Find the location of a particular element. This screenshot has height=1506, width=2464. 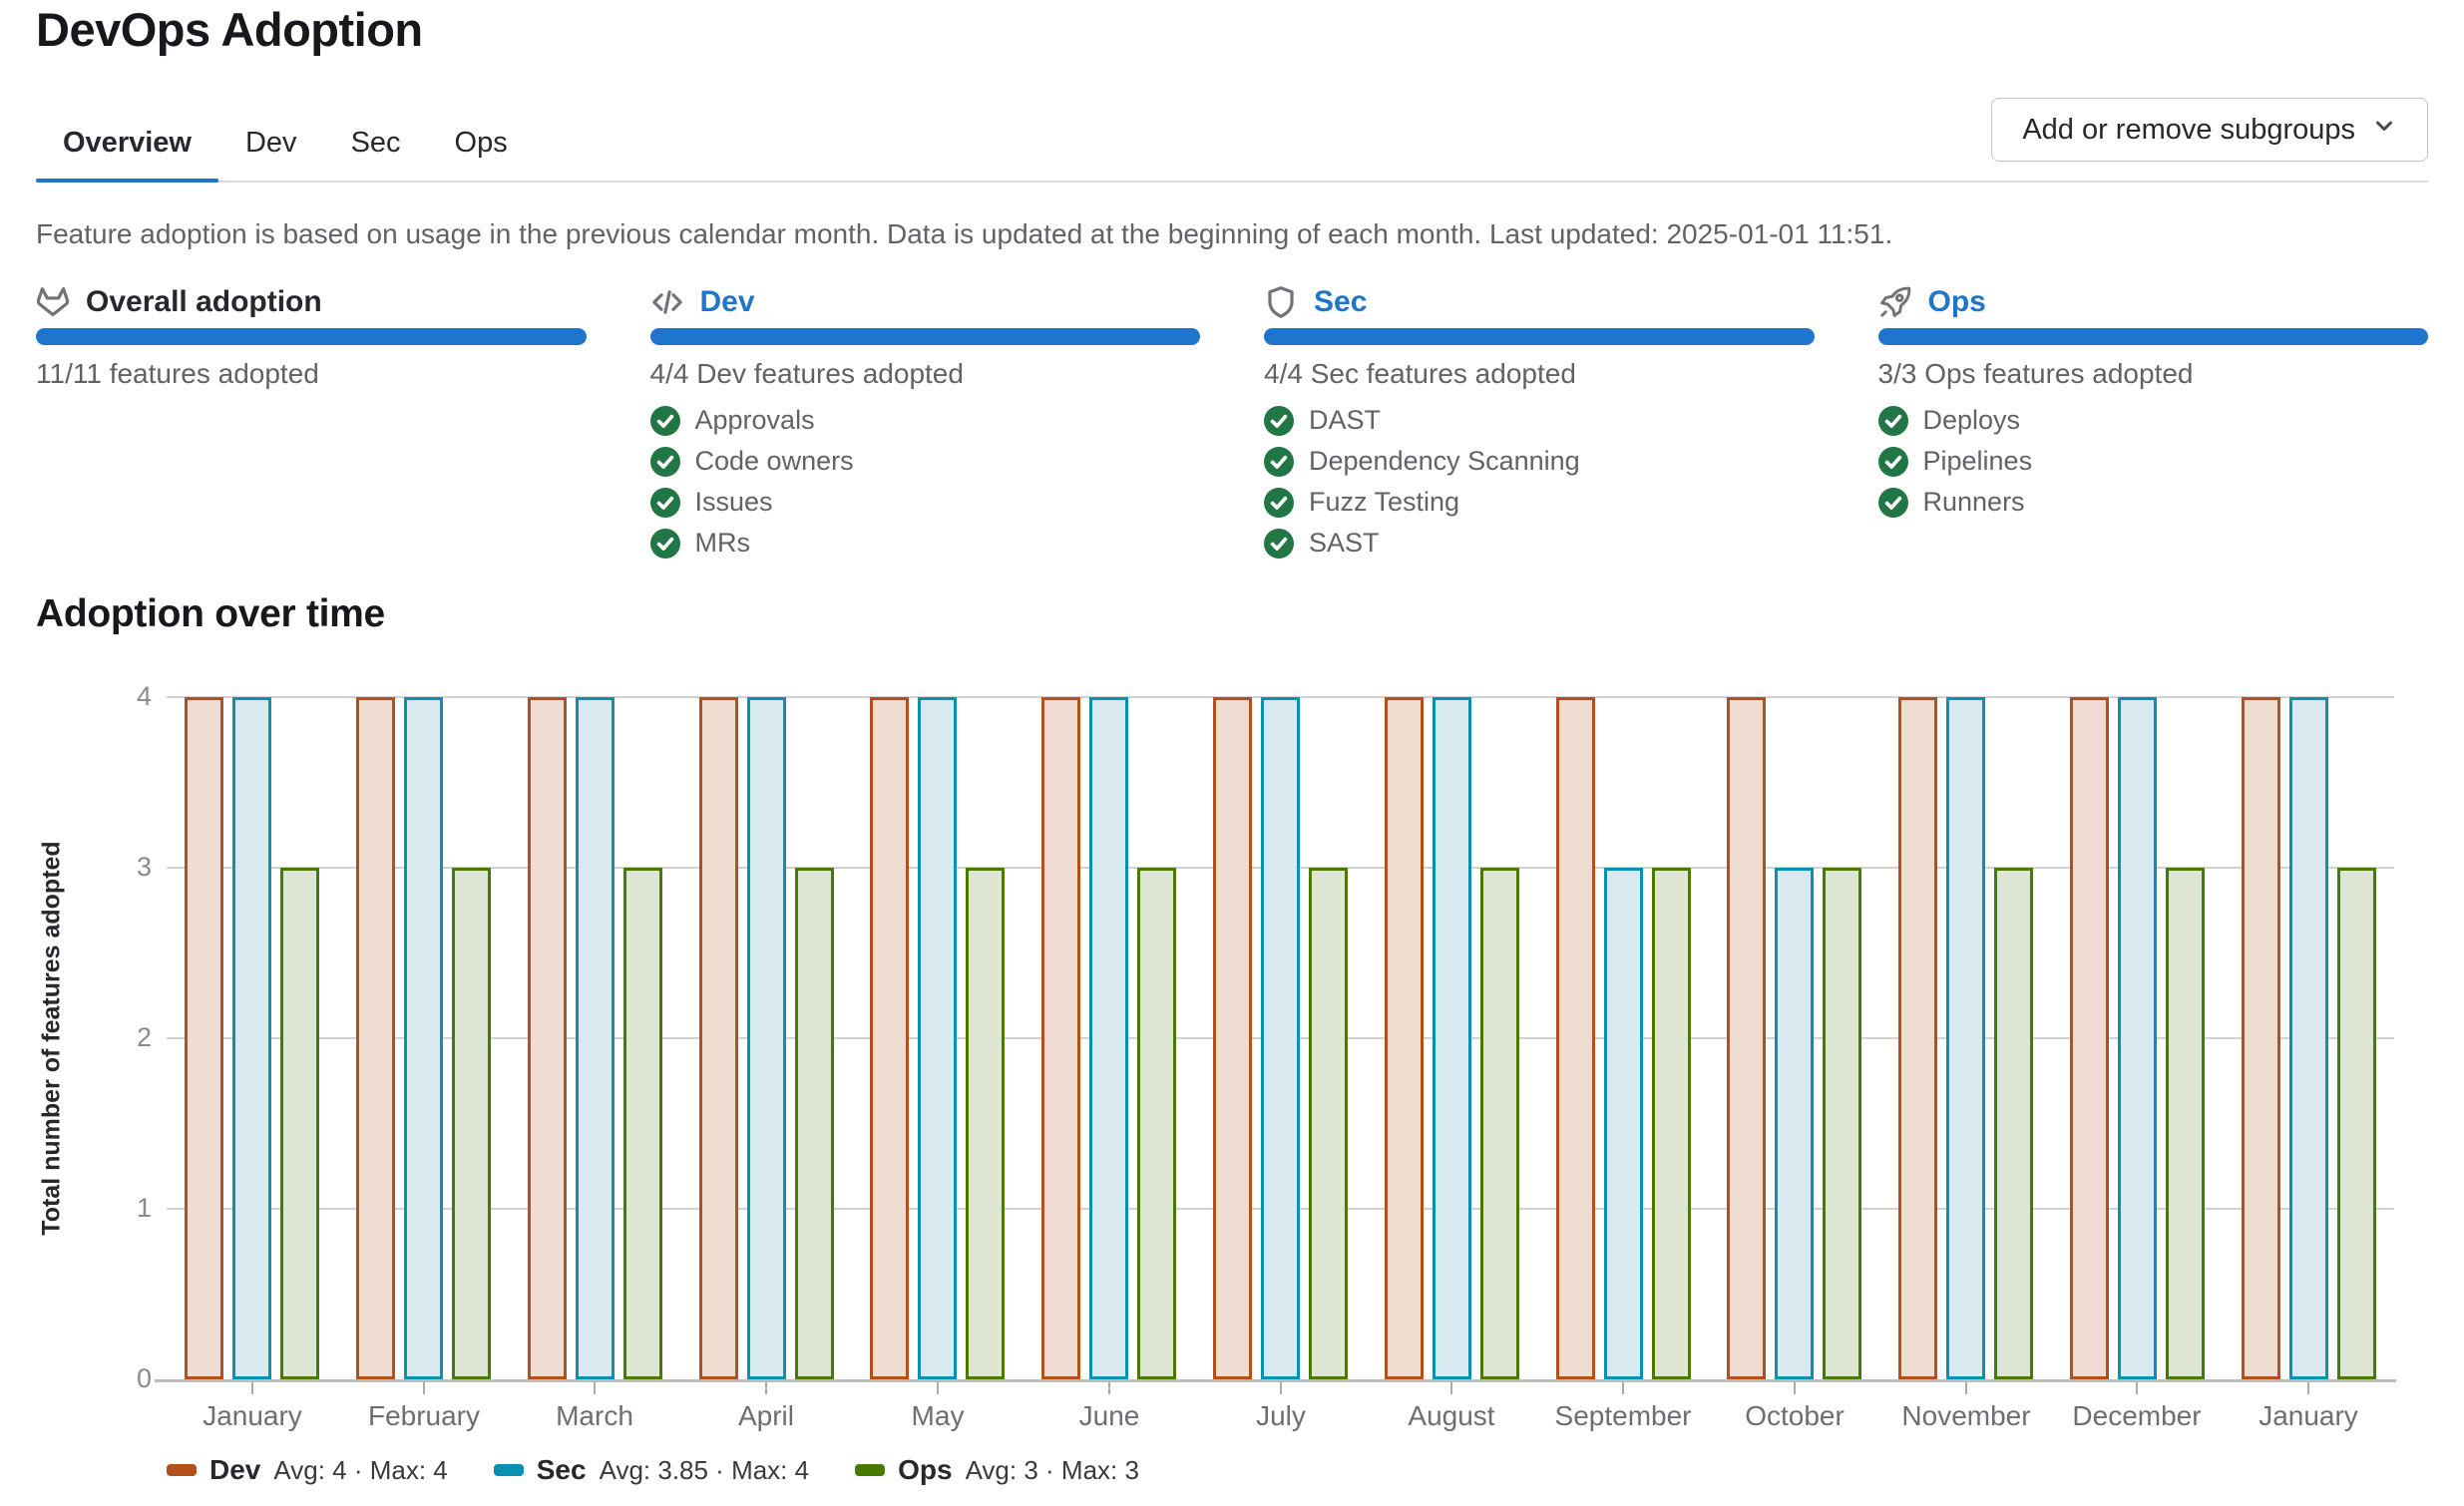

feature-label: DAST is located at coordinates (1345, 420).